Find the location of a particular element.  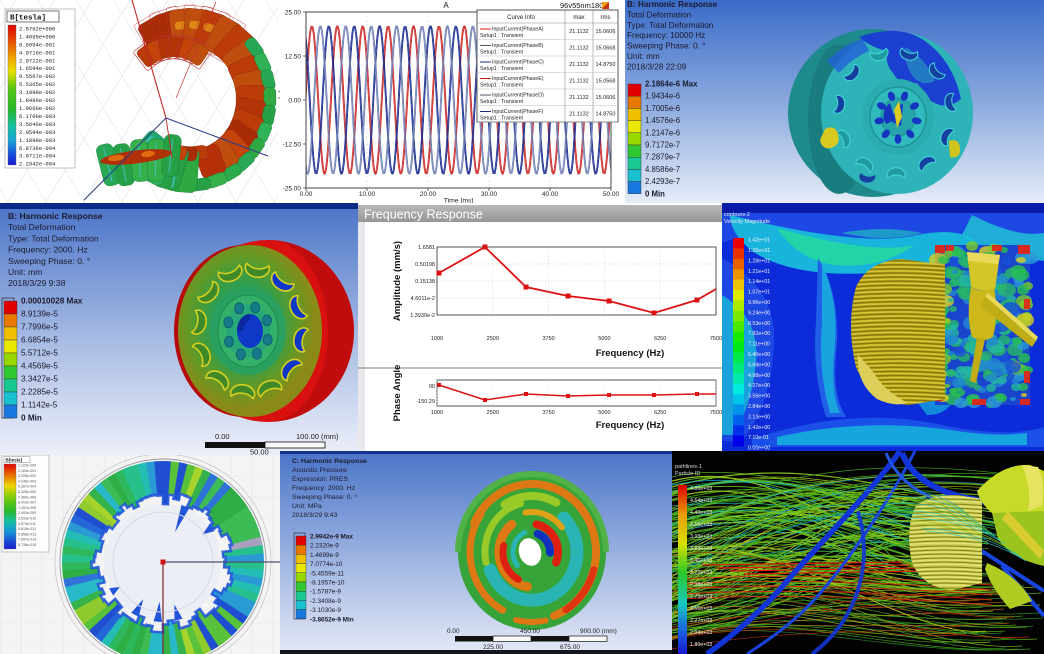

svg-text: Phase Angle is located at coordinates (397, 393).